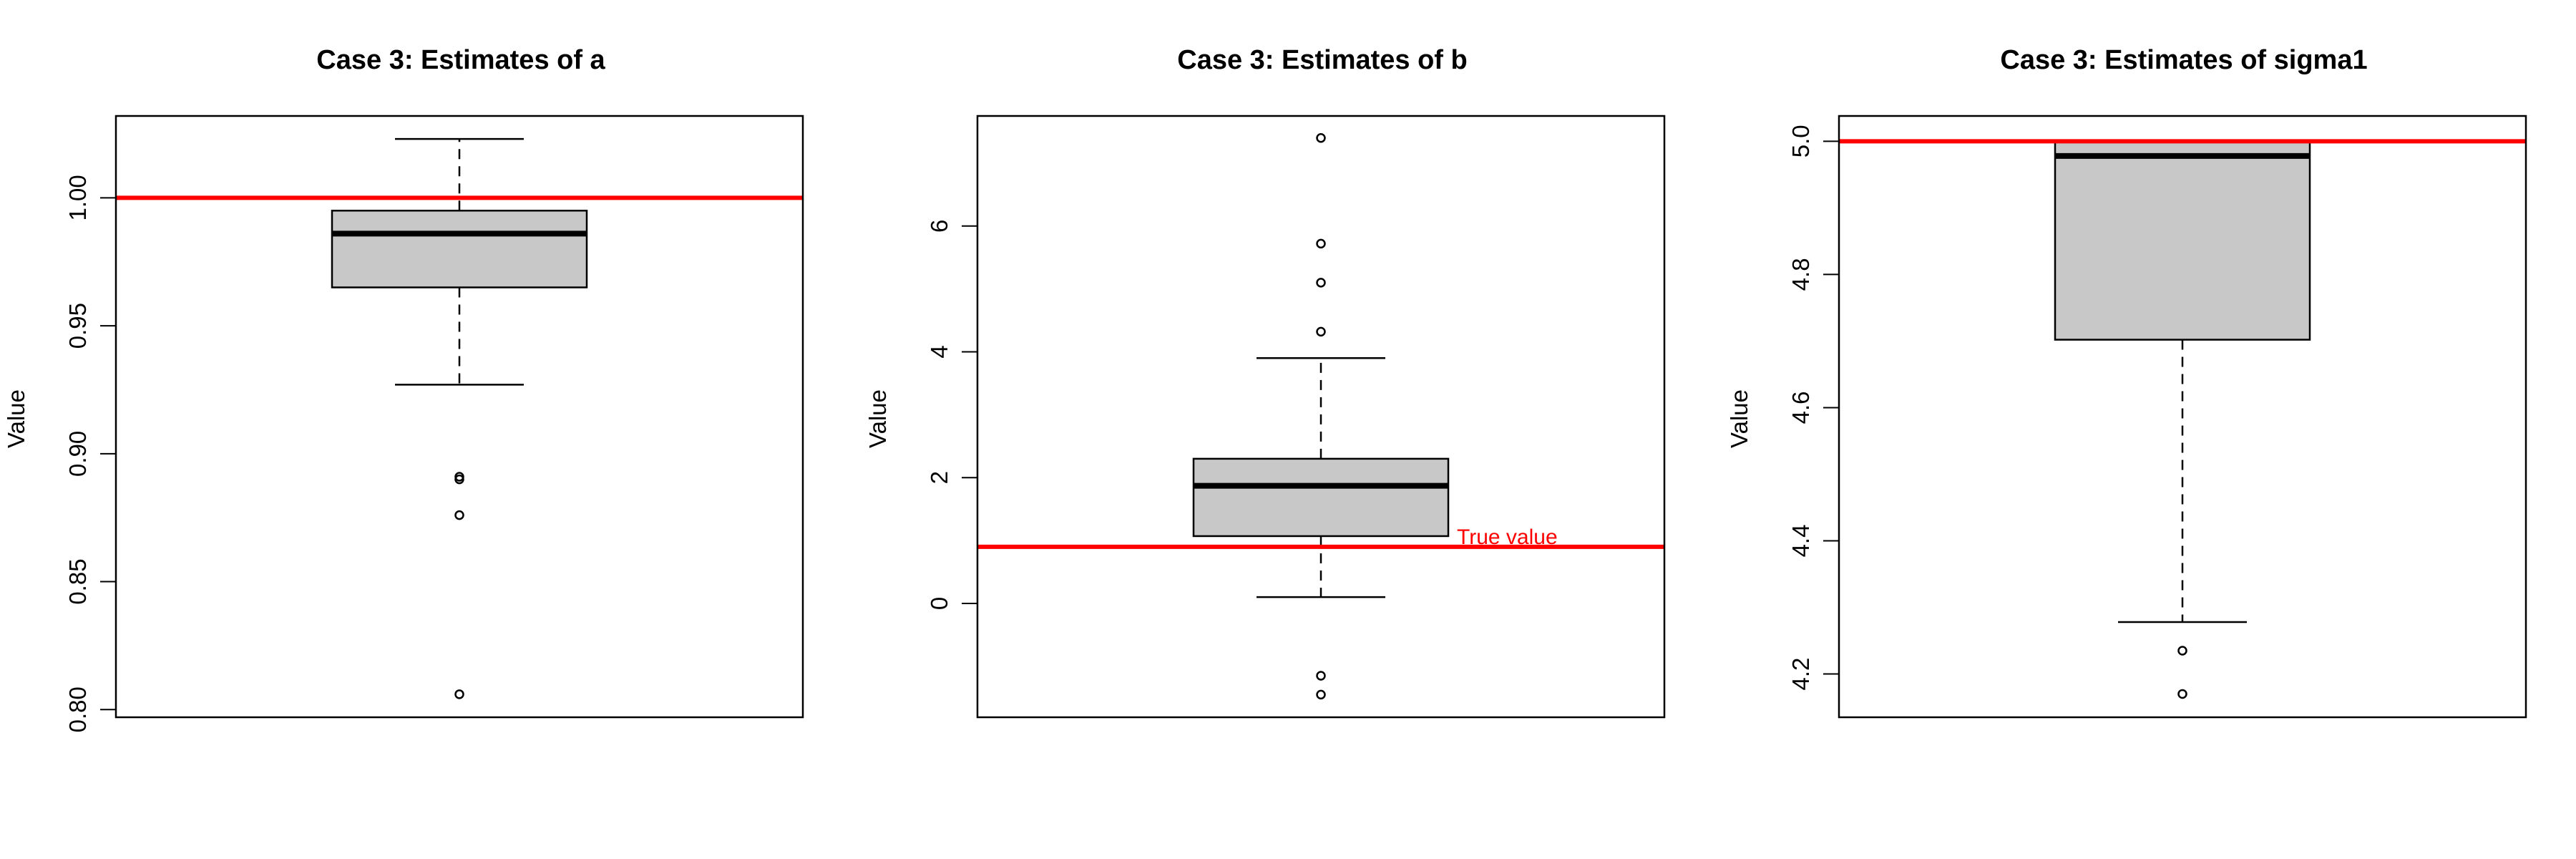  Describe the element at coordinates (1800, 408) in the screenshot. I see `y-tick-label: 4.6` at that location.